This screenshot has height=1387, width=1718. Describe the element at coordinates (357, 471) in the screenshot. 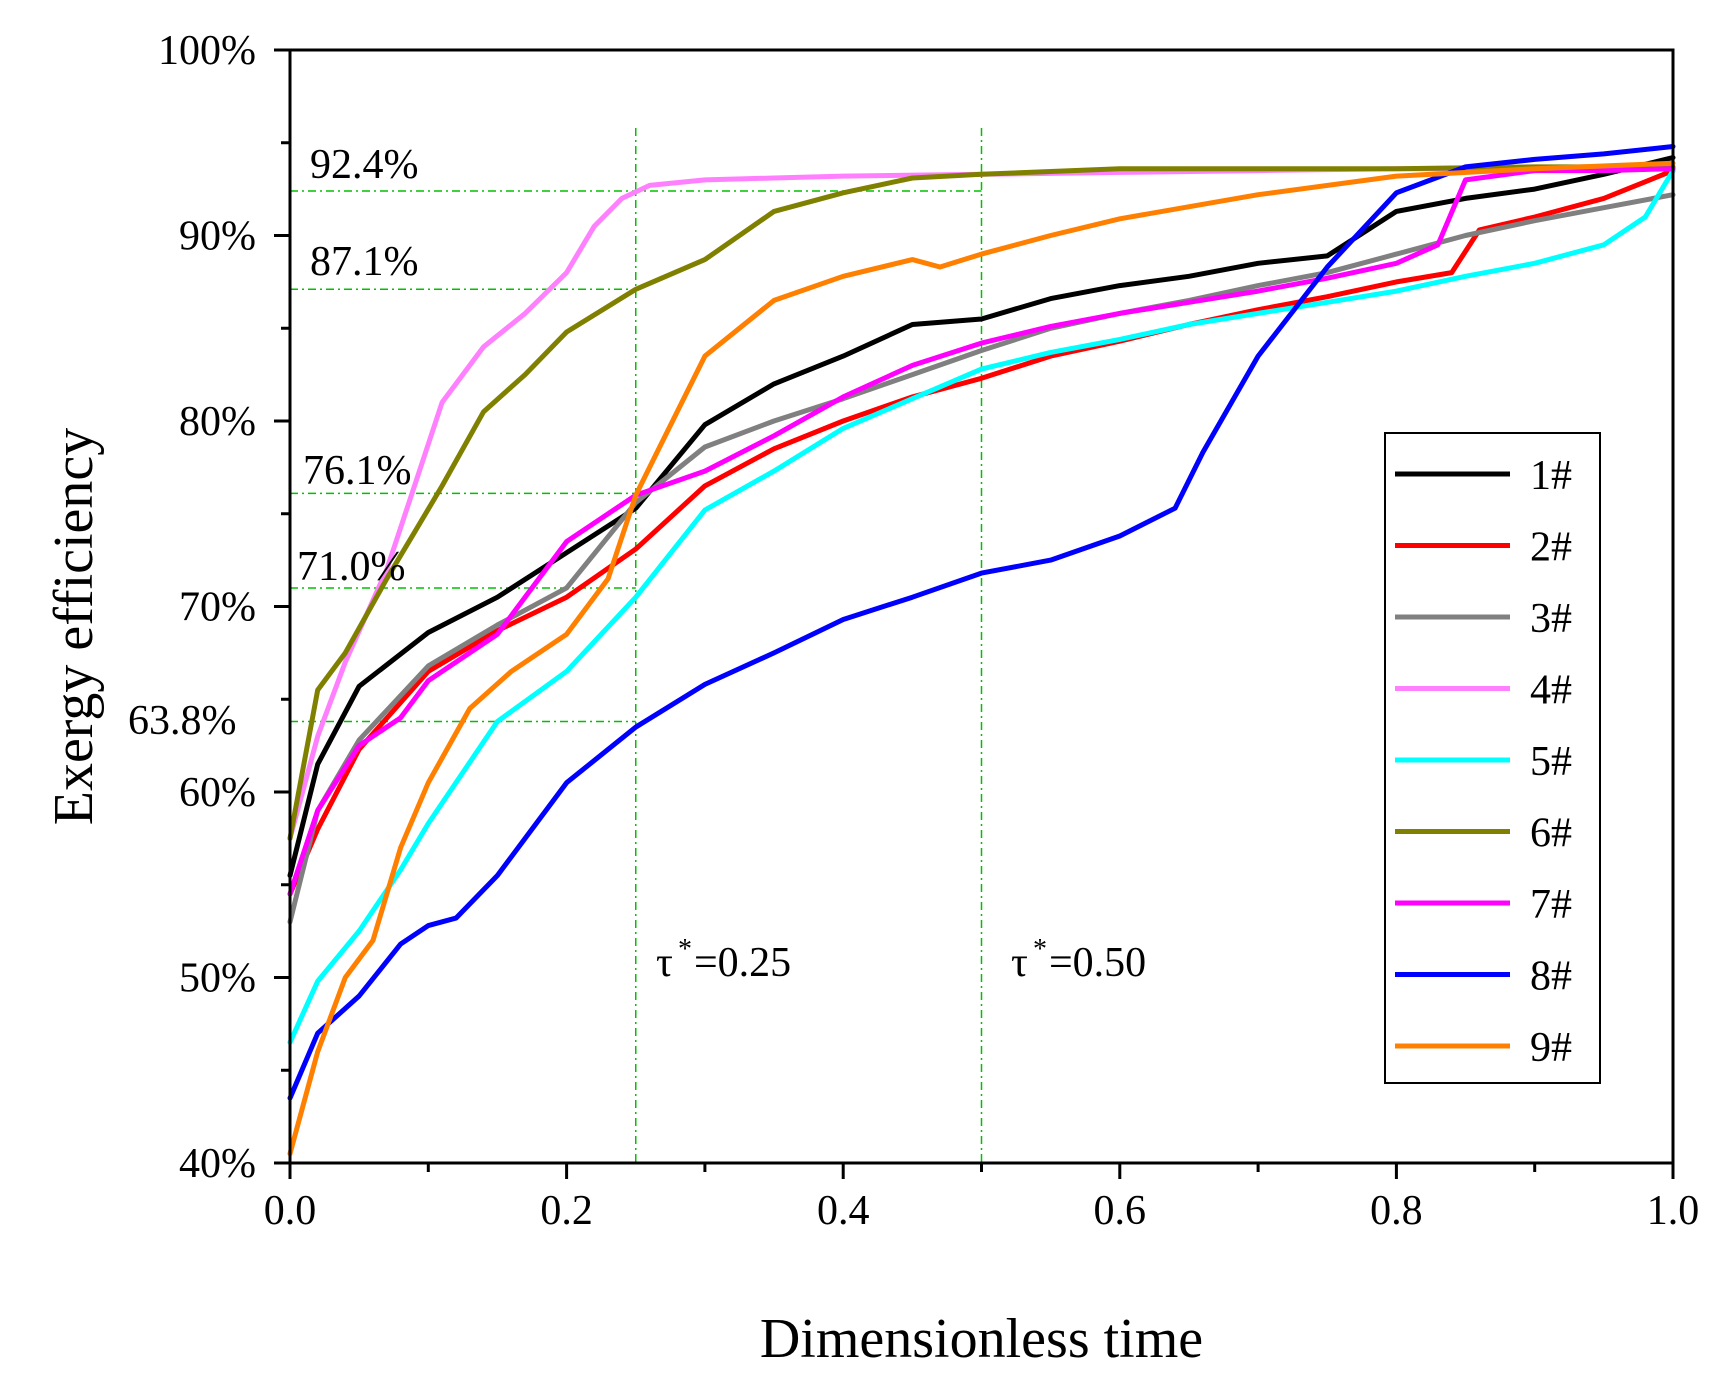

I see `hline-label: 76.1%` at that location.